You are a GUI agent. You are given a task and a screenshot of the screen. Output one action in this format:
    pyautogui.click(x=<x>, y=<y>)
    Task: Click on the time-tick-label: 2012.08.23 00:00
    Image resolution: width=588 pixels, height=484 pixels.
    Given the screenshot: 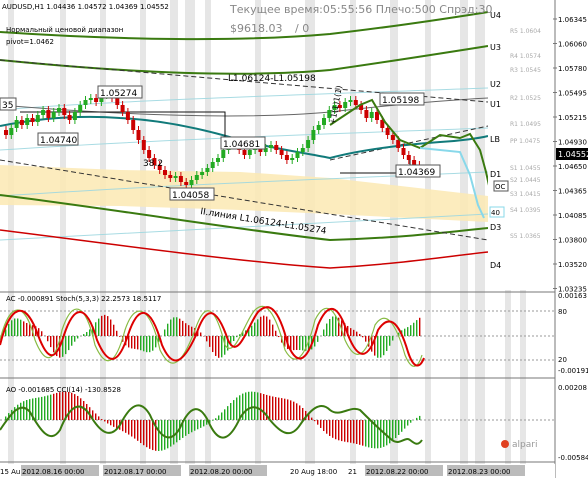 What is the action you would take?
    pyautogui.click(x=479, y=472)
    